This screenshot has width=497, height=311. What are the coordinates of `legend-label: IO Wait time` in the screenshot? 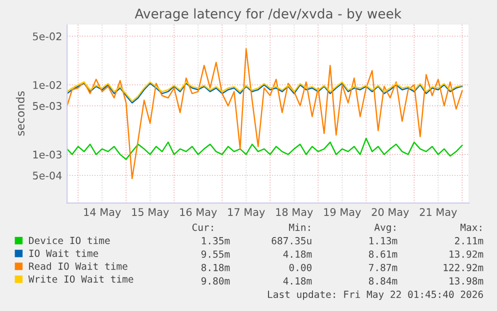 It's located at (63, 253).